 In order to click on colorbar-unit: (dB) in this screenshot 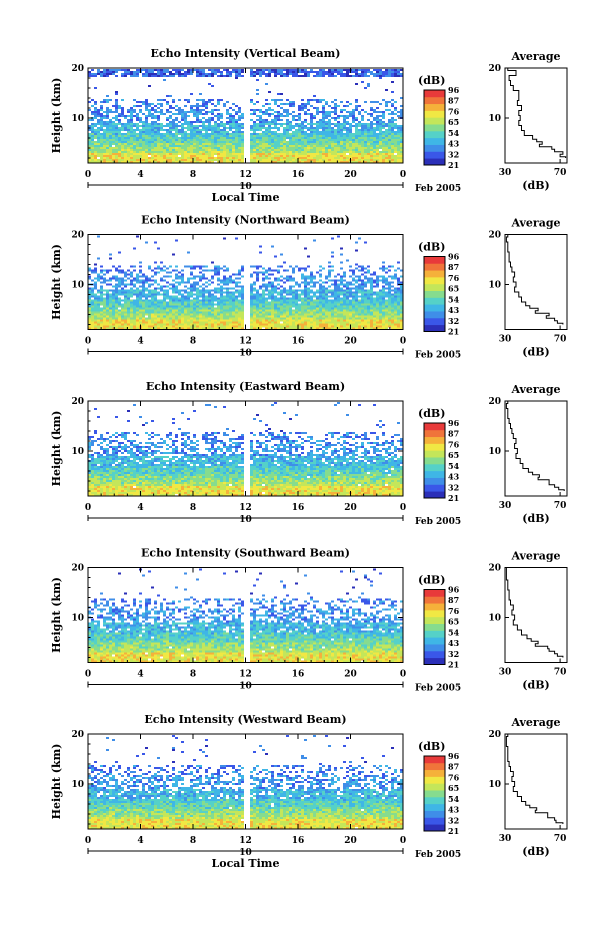, I will do `click(431, 247)`.